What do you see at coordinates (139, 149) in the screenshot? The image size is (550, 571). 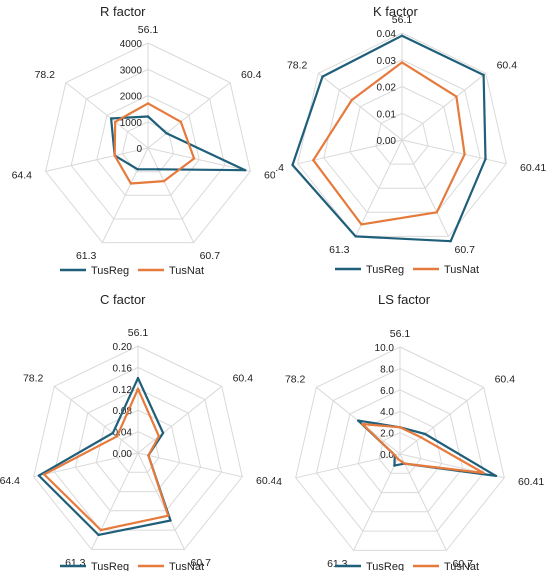 I see `tick-label: 0` at bounding box center [139, 149].